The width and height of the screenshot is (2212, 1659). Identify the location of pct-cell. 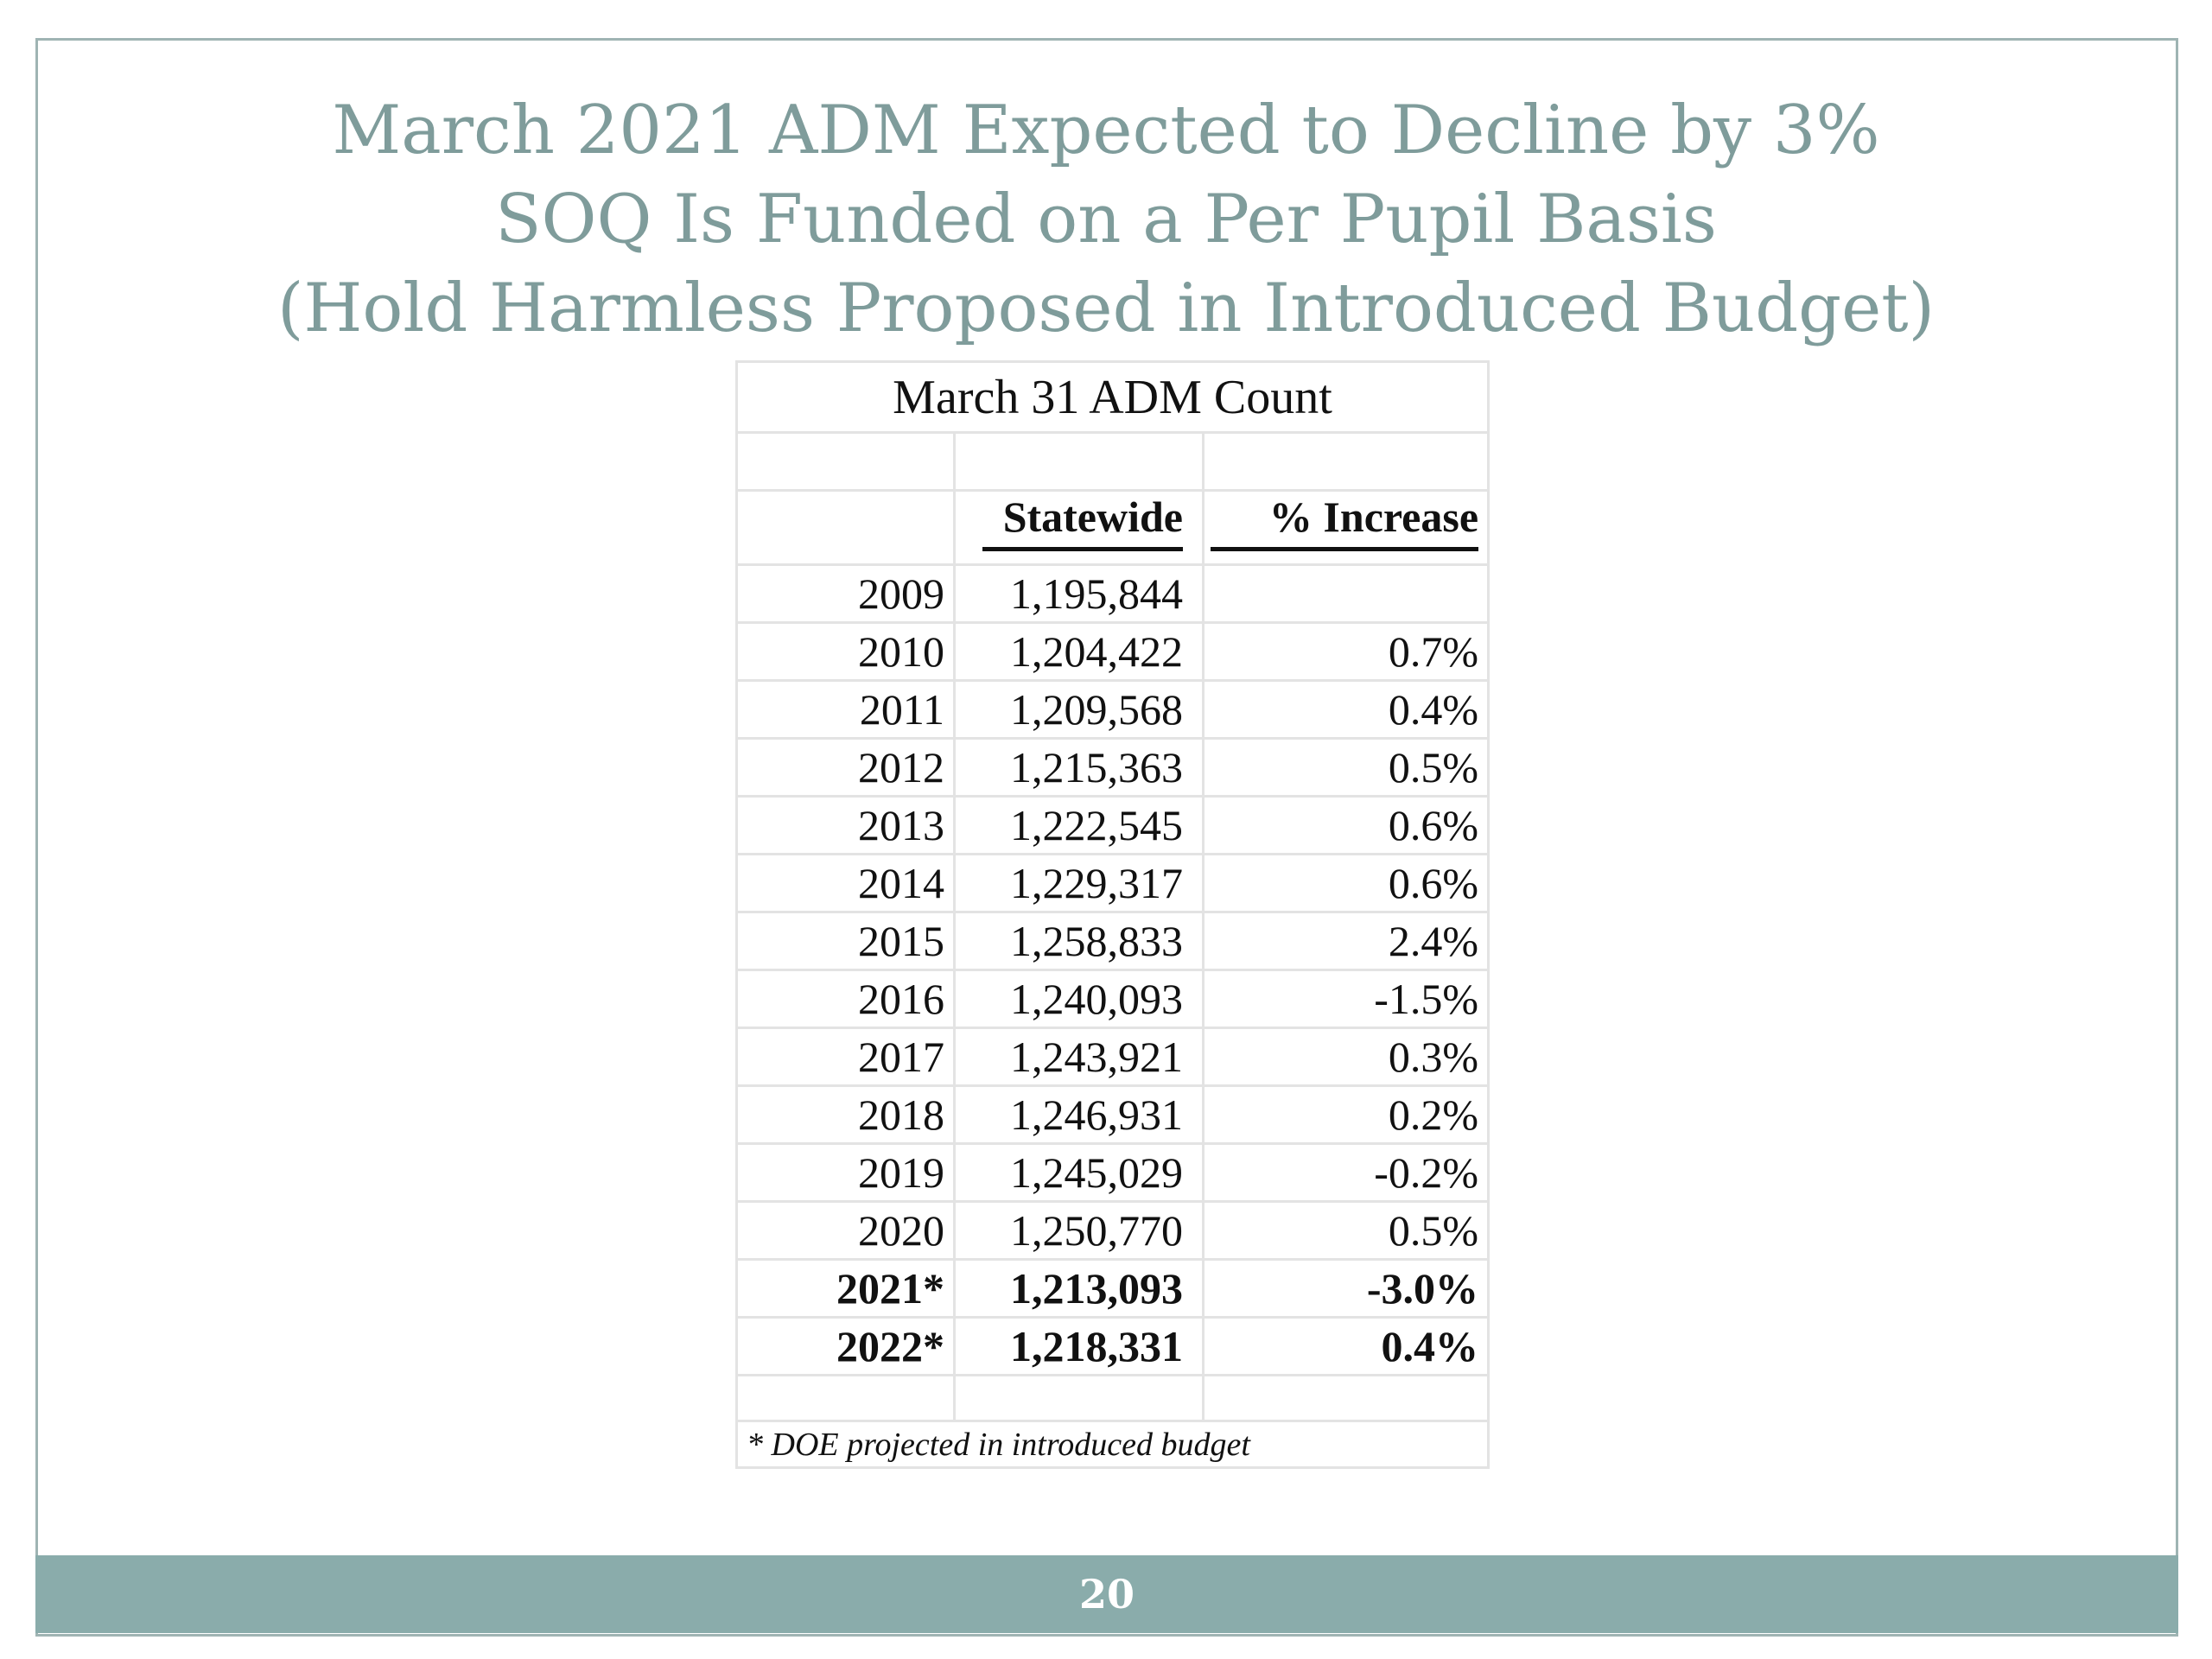
(1346, 593).